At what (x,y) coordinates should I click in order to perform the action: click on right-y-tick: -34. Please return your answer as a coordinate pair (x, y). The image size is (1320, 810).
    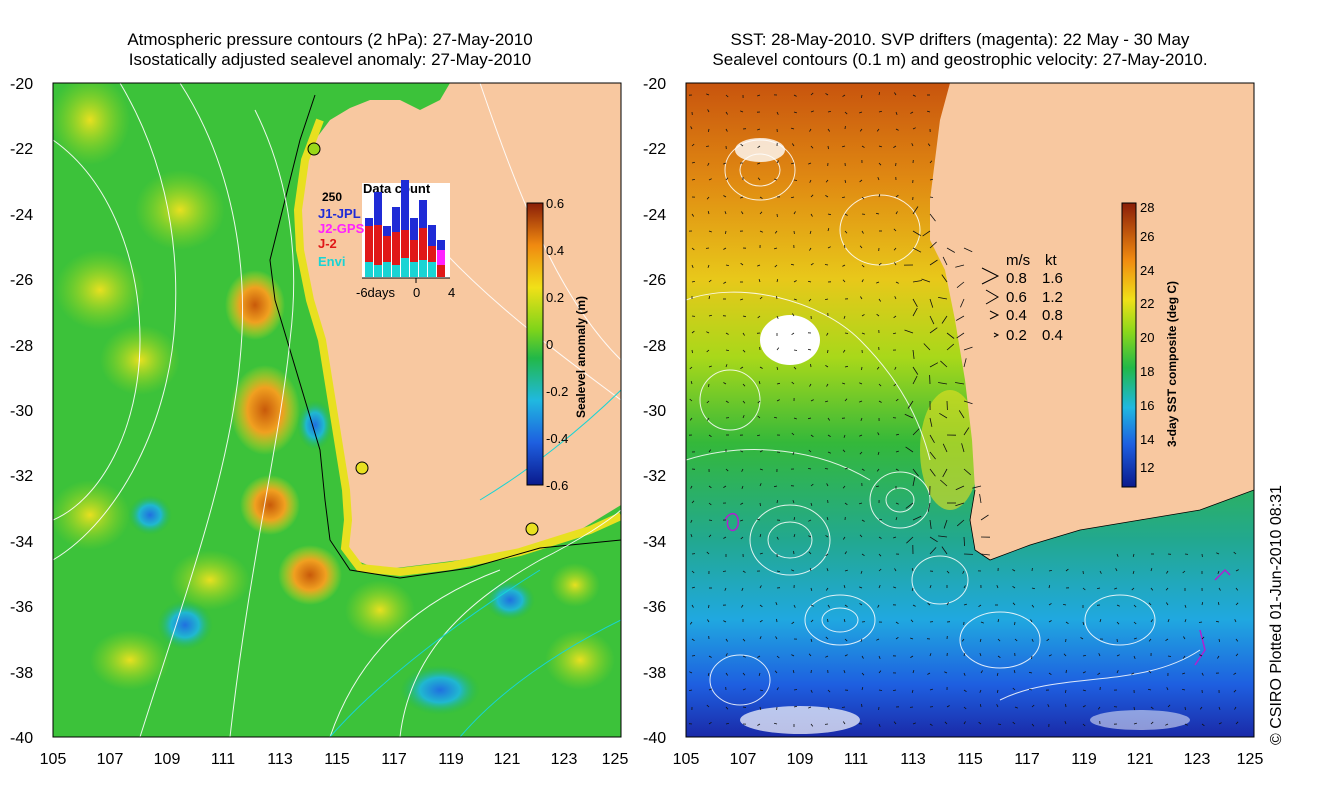
    Looking at the image, I should click on (654, 542).